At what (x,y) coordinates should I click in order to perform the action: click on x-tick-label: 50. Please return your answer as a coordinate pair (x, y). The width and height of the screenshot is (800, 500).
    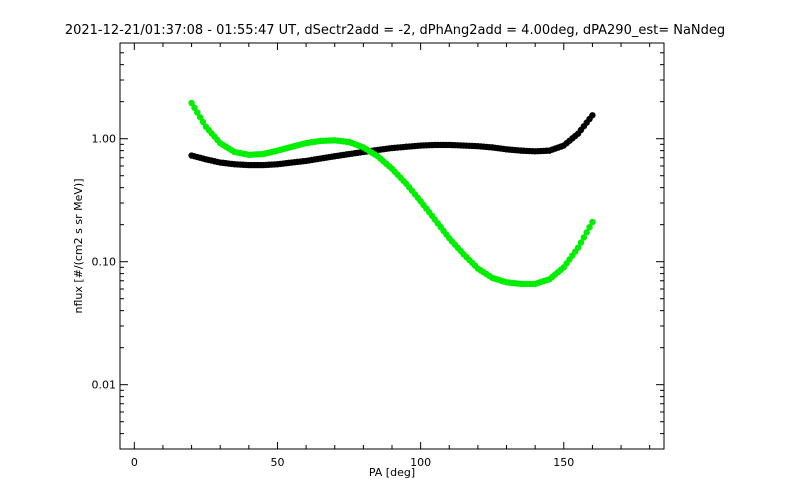
    Looking at the image, I should click on (277, 462).